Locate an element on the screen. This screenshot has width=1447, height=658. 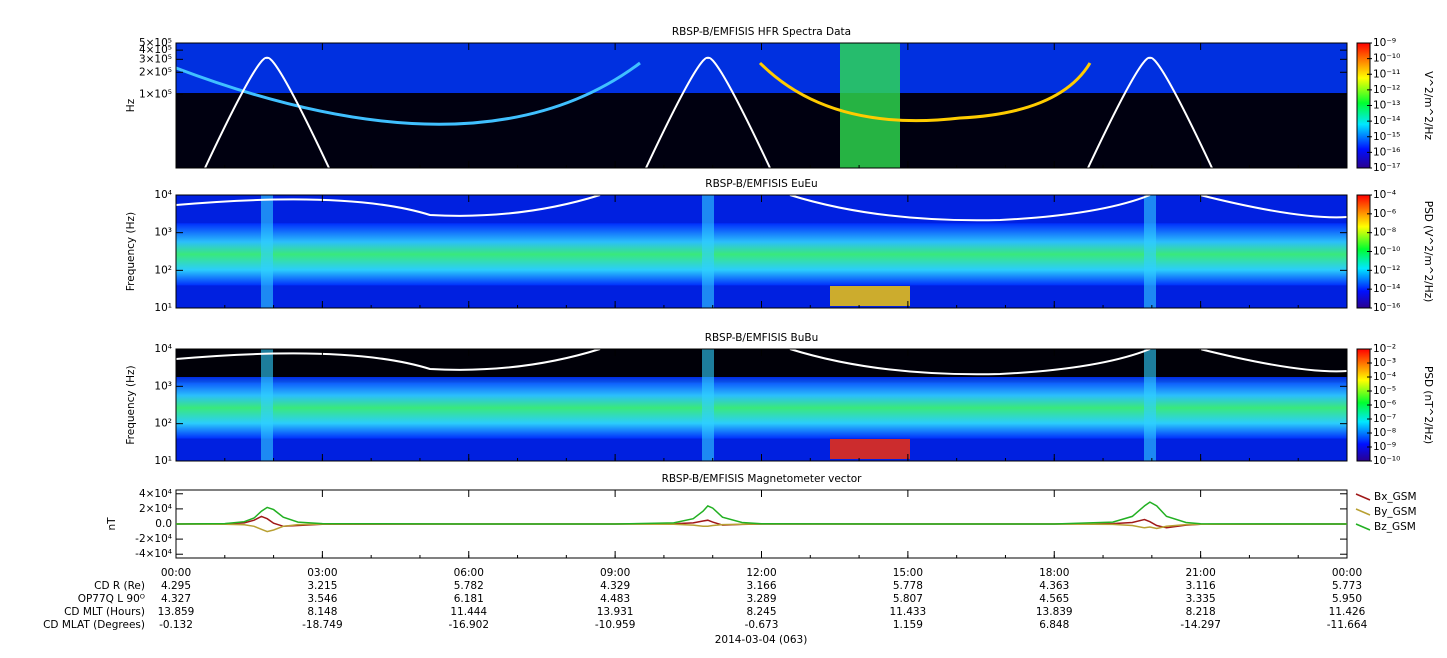
ephemeris-value: 3.289 is located at coordinates (761, 599).